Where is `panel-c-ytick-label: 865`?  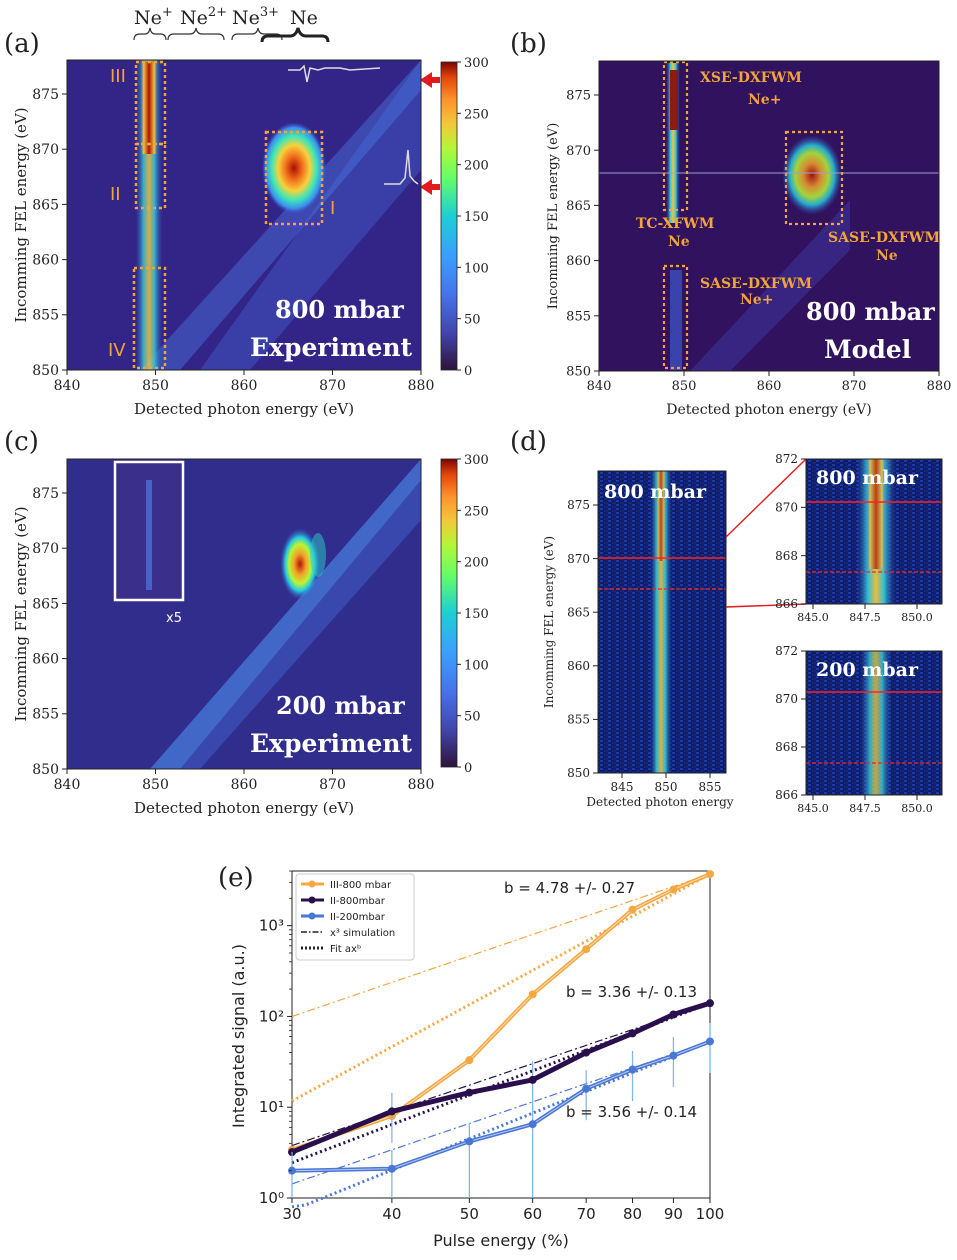
panel-c-ytick-label: 865 is located at coordinates (45, 604).